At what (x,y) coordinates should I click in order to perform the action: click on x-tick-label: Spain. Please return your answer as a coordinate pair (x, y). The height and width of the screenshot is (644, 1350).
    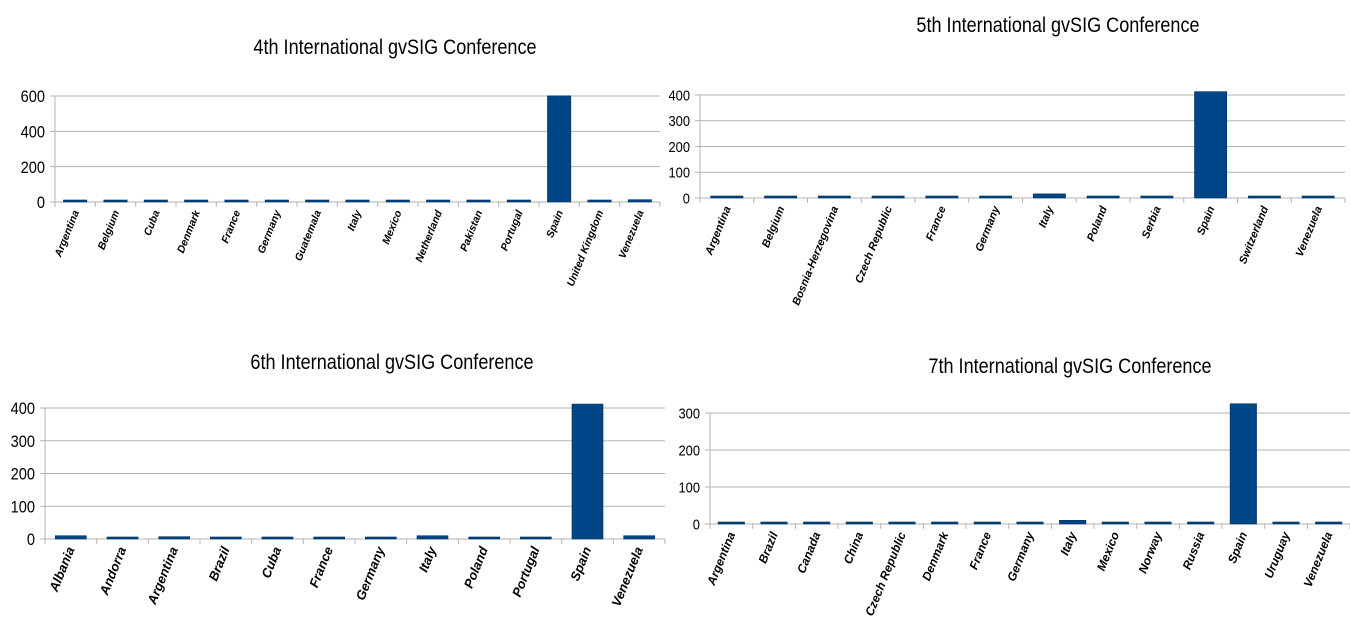
    Looking at the image, I should click on (1237, 548).